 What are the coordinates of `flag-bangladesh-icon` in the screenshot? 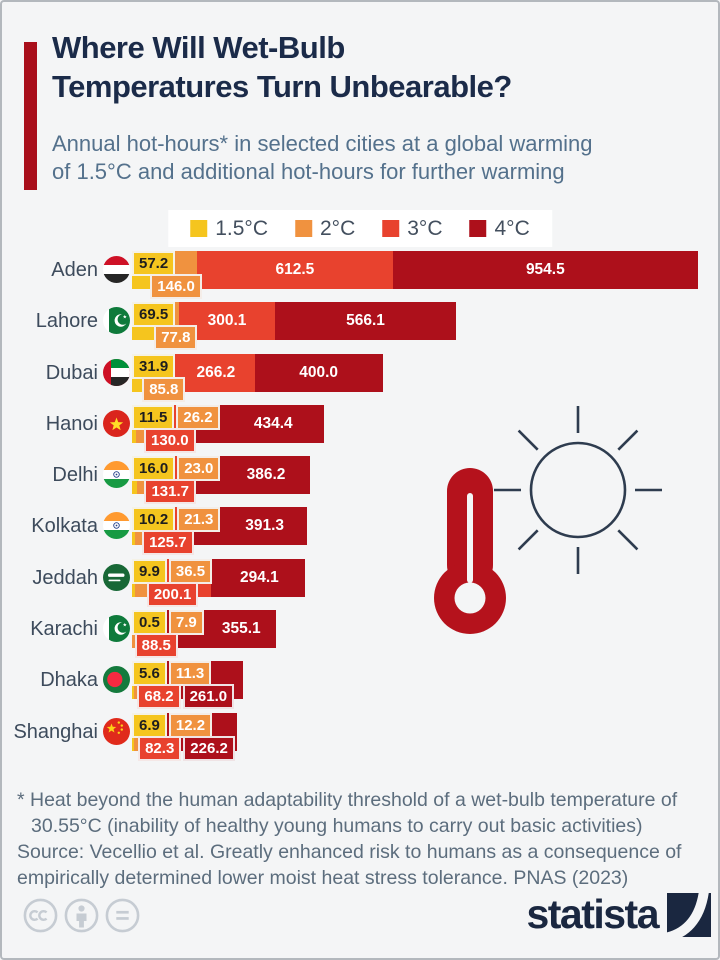 It's located at (116, 680).